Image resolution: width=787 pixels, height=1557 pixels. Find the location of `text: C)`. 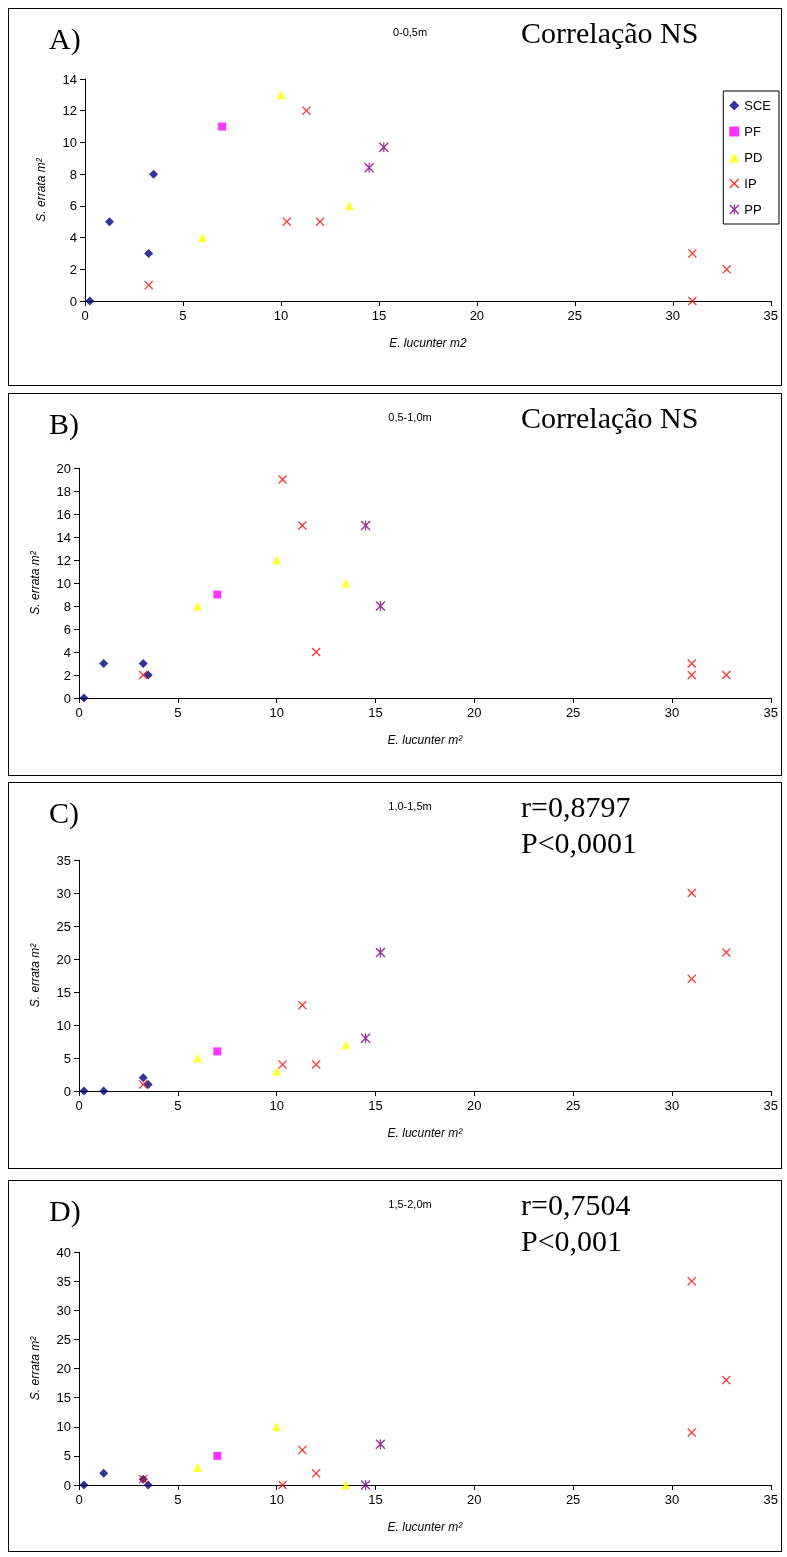

text: C) is located at coordinates (64, 812).